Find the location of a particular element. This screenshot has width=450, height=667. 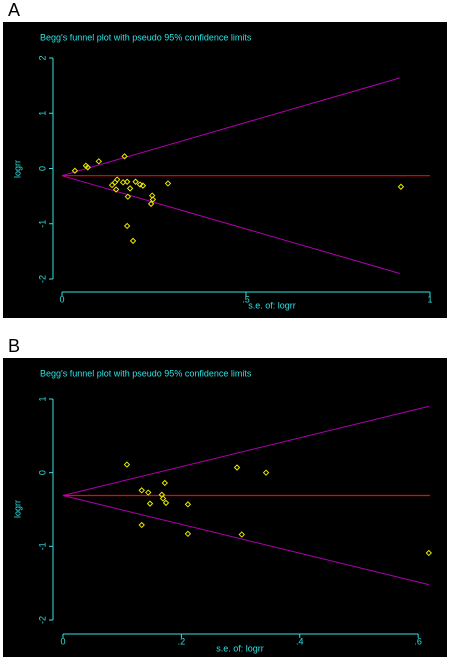

x-tick-label: .4 is located at coordinates (300, 641).